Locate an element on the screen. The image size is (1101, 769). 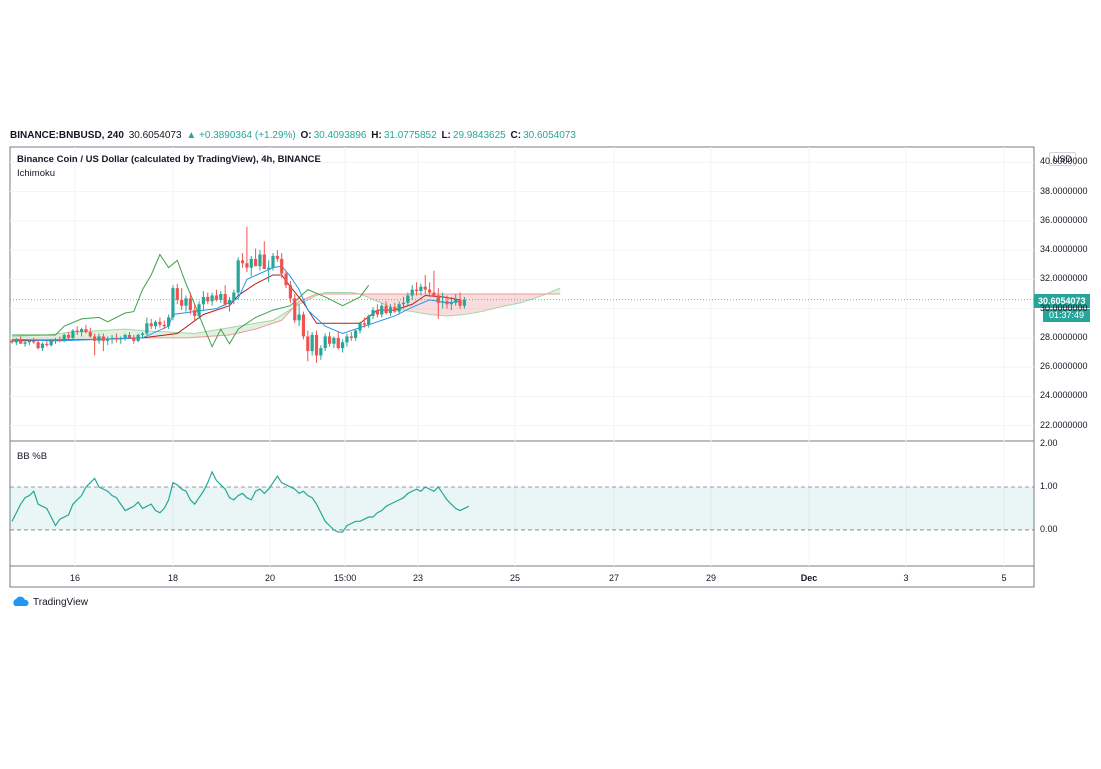
y-tick-label: 40.0000000 is located at coordinates (1064, 161).